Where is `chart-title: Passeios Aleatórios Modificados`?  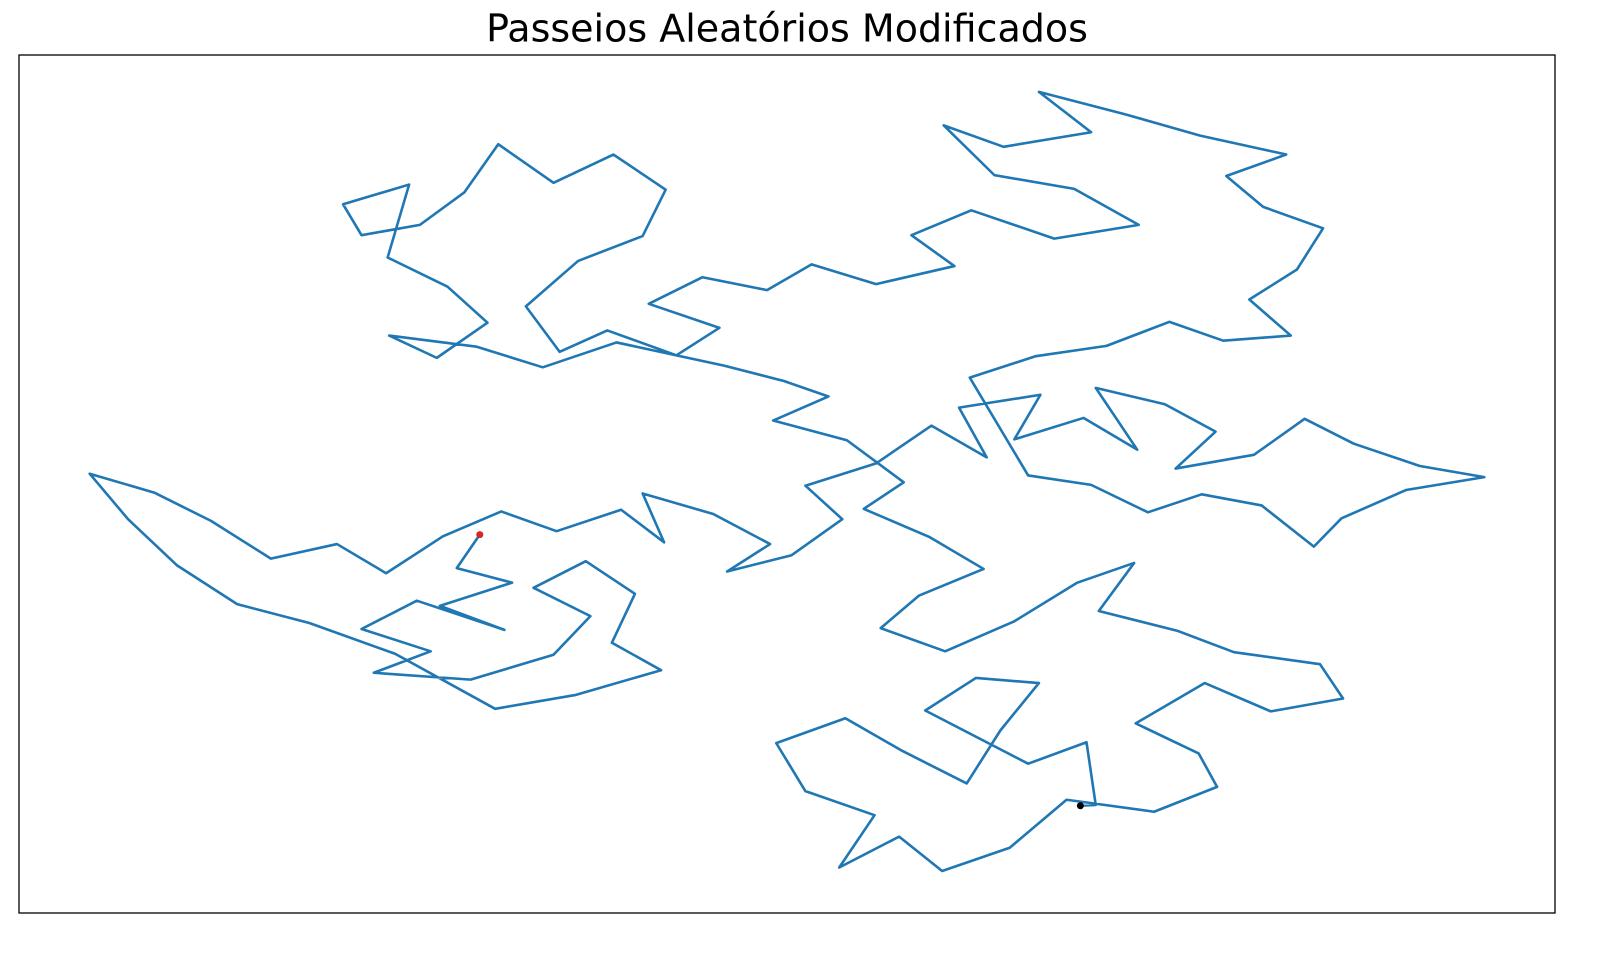
chart-title: Passeios Aleatórios Modificados is located at coordinates (787, 29).